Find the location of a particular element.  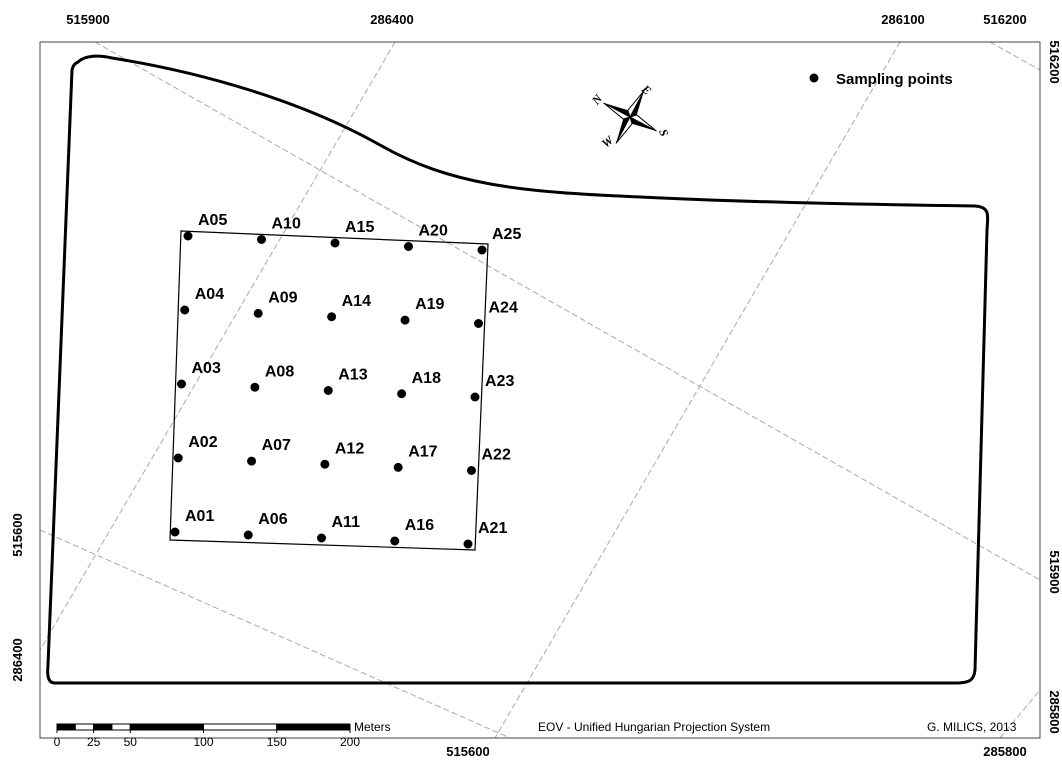

scale-label: 50 is located at coordinates (131, 742).